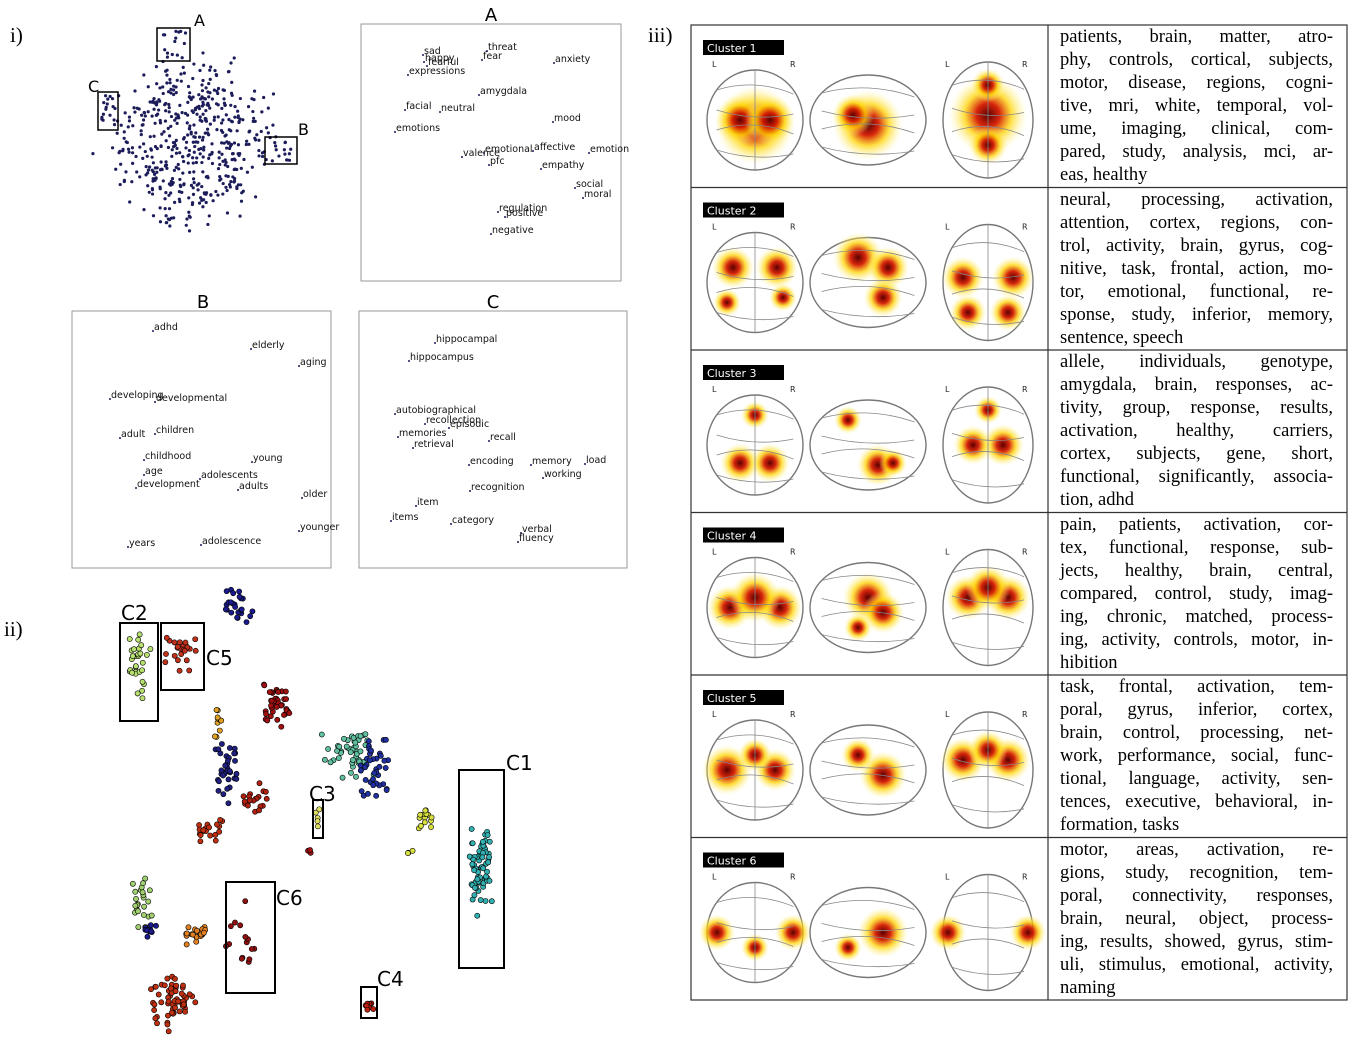 The height and width of the screenshot is (1046, 1351). What do you see at coordinates (513, 230) in the screenshot?
I see `word-label: negative` at bounding box center [513, 230].